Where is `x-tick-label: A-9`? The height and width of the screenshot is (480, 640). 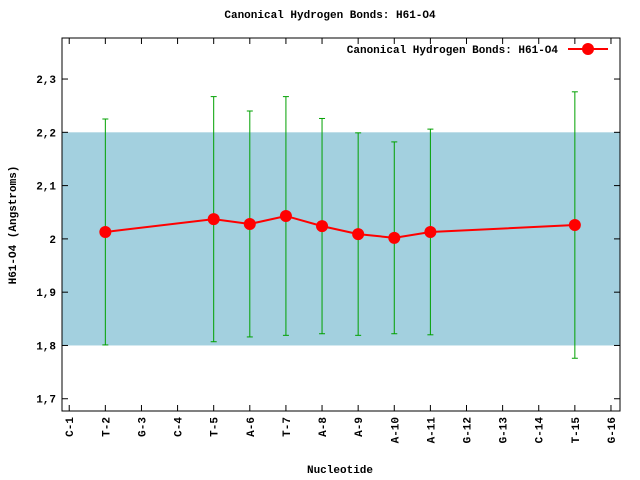
x-tick-label: A-9 is located at coordinates (360, 427).